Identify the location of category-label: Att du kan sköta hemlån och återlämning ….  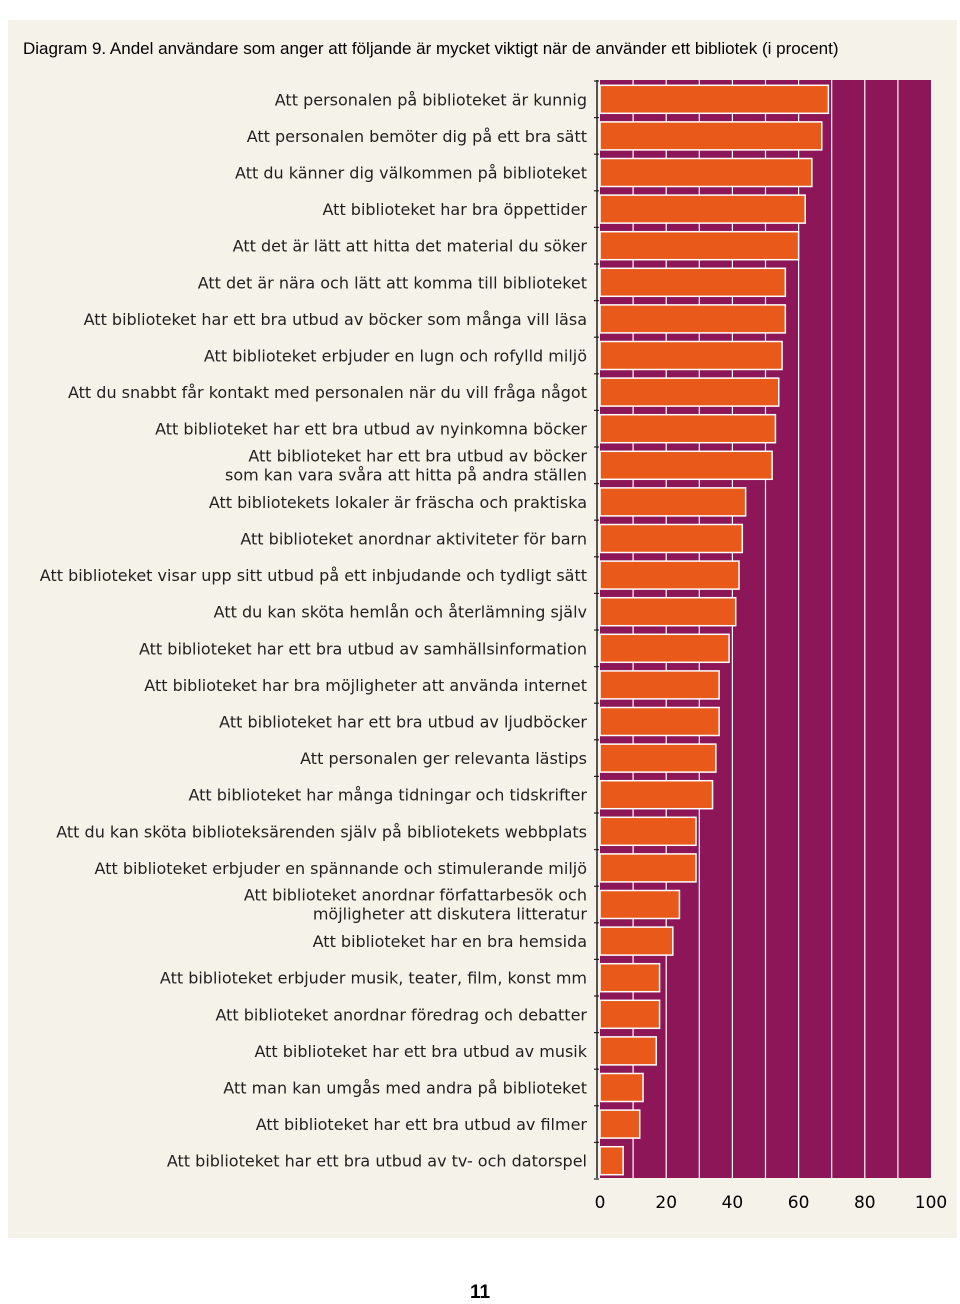
(400, 612).